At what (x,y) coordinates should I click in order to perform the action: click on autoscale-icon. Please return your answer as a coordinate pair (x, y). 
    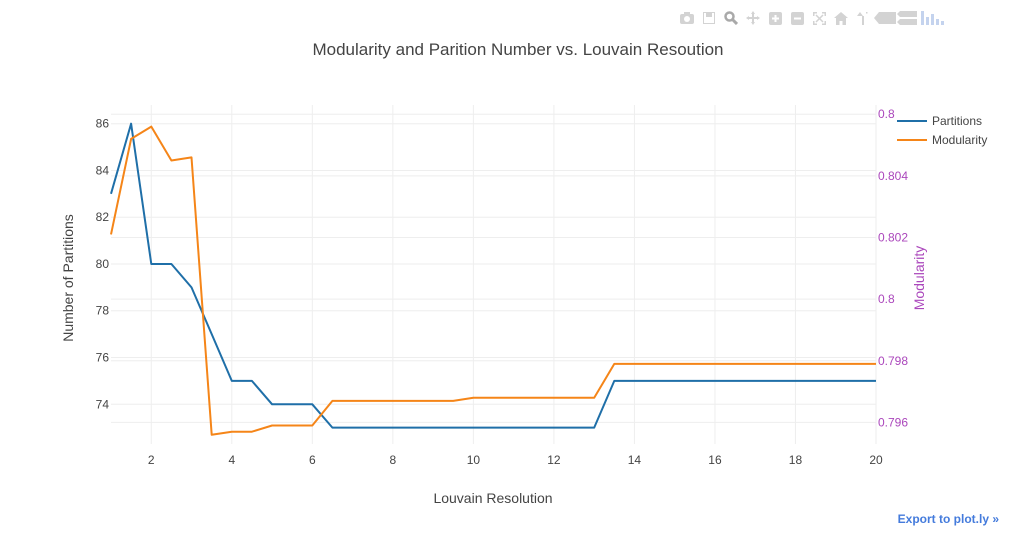
    Looking at the image, I should click on (819, 18).